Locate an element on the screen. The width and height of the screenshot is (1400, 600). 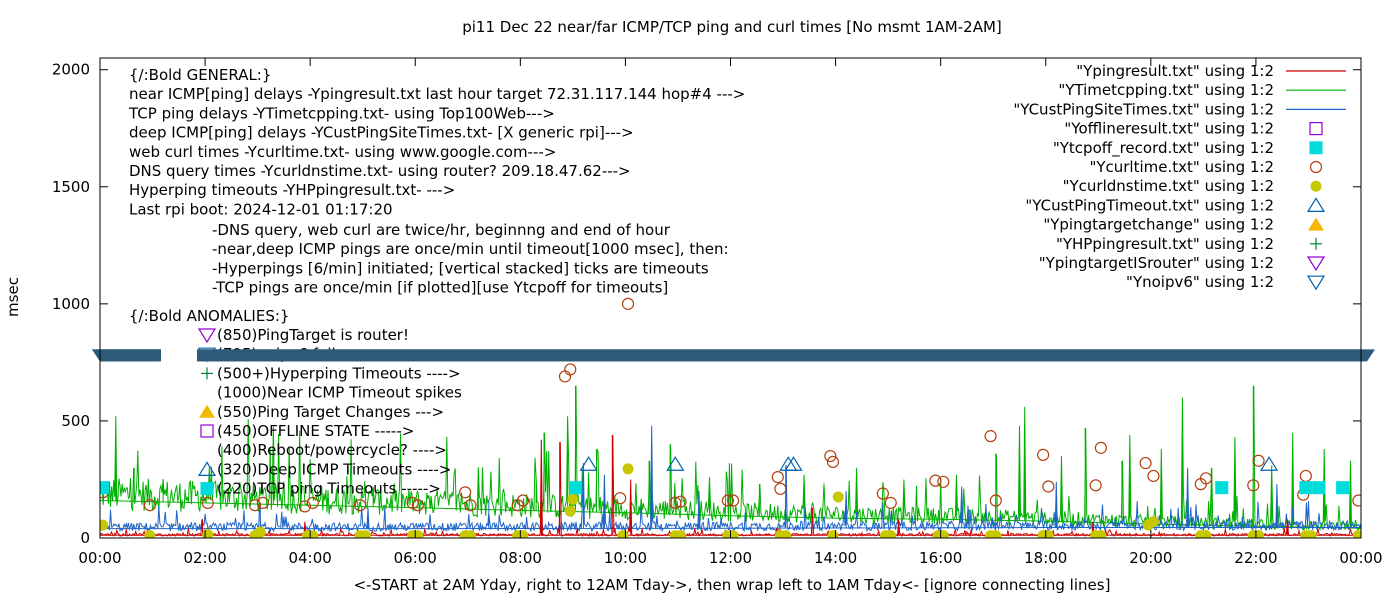
legend-entry: "Ycurldnstime.txt" using 1:2 is located at coordinates (1192, 186).